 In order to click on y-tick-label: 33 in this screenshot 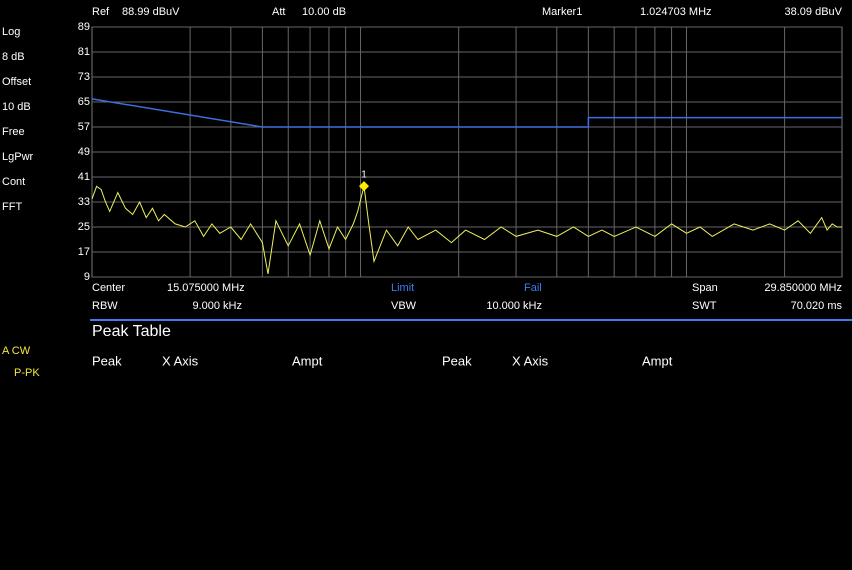, I will do `click(84, 202)`.